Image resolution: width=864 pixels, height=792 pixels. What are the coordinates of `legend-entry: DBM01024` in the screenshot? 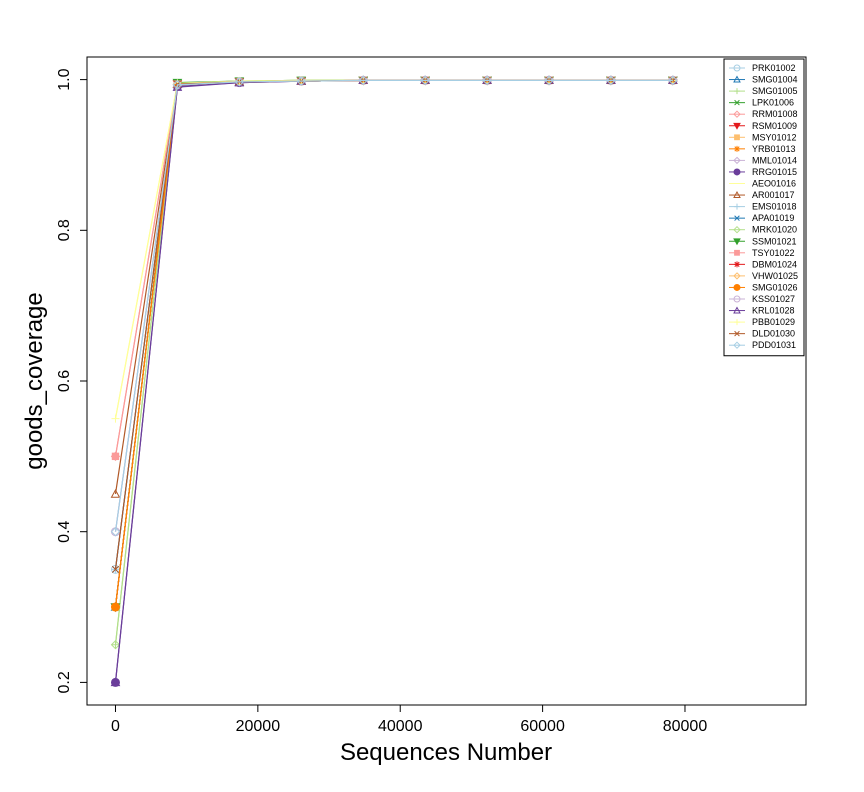 It's located at (763, 264).